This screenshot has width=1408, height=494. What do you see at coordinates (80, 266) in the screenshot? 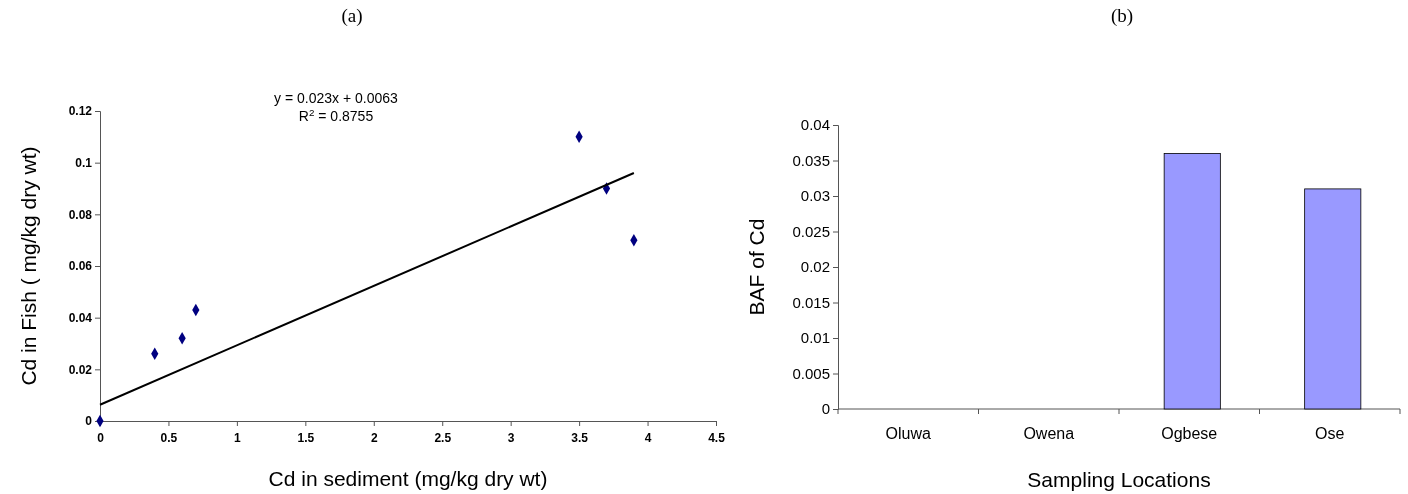
I see `y-tick-label: 0.06` at bounding box center [80, 266].